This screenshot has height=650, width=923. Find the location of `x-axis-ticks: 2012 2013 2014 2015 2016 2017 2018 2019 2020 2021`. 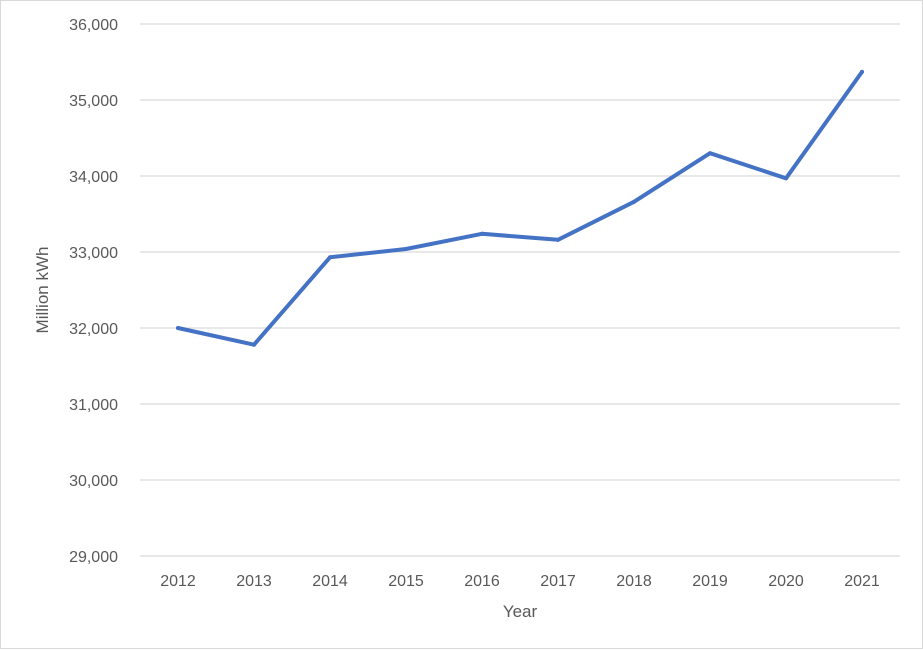

x-axis-ticks: 2012 2013 2014 2015 2016 2017 2018 2019 2020 2021 is located at coordinates (520, 581).